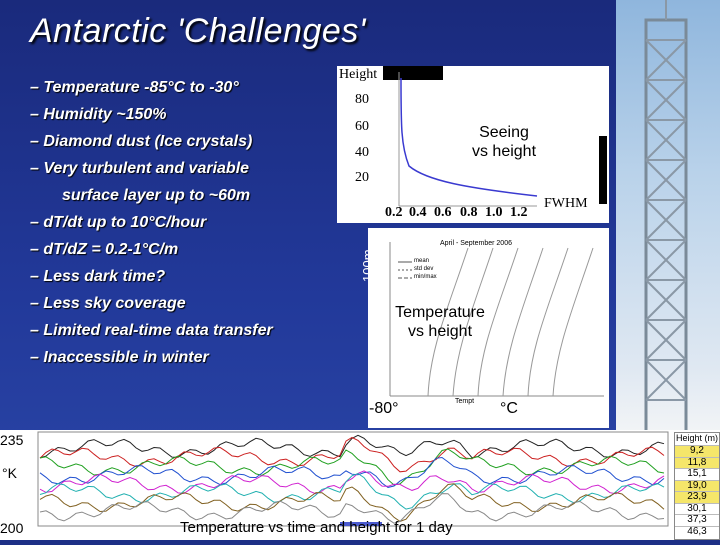 This screenshot has width=720, height=545. I want to click on height-legend-item: 11,8, so click(697, 462).